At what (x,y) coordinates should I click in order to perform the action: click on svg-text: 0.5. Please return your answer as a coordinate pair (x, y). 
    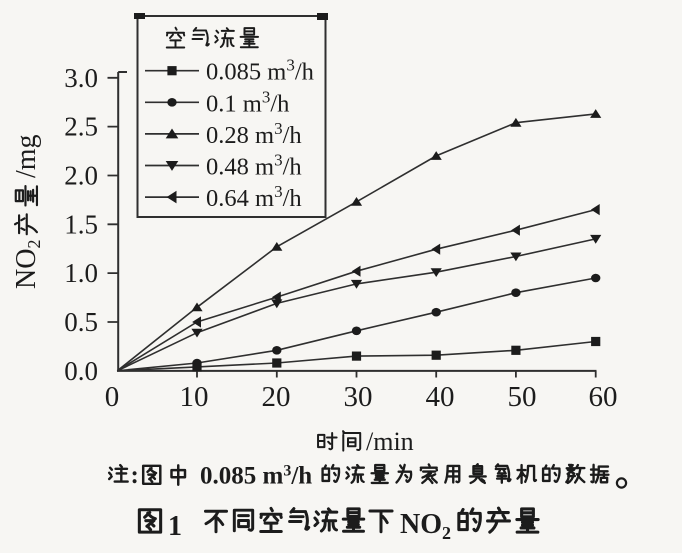
    Looking at the image, I should click on (81, 322).